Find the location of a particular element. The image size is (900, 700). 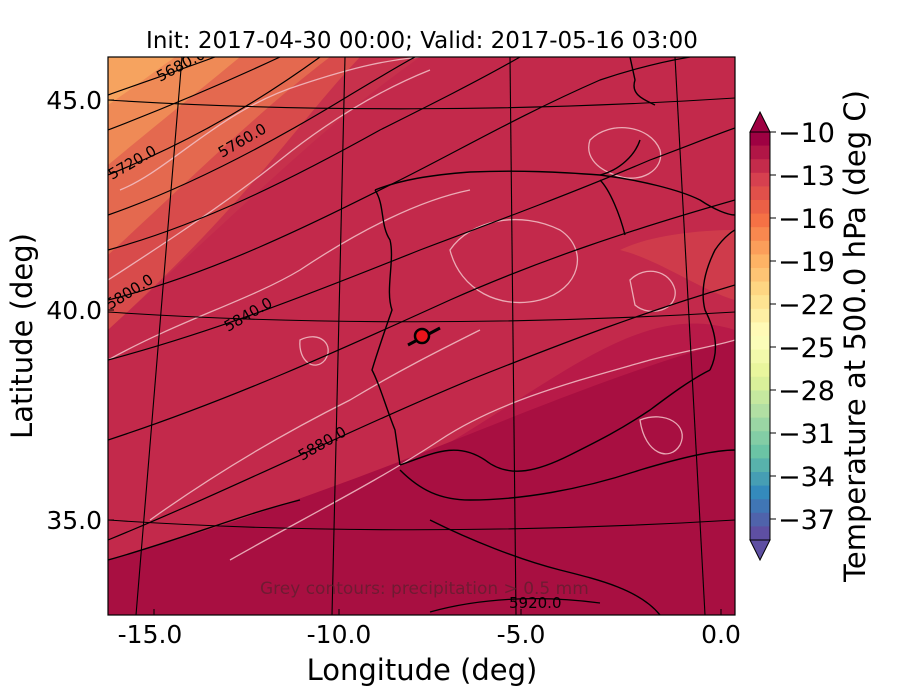

colorbar-extend-bottom is located at coordinates (760, 550).